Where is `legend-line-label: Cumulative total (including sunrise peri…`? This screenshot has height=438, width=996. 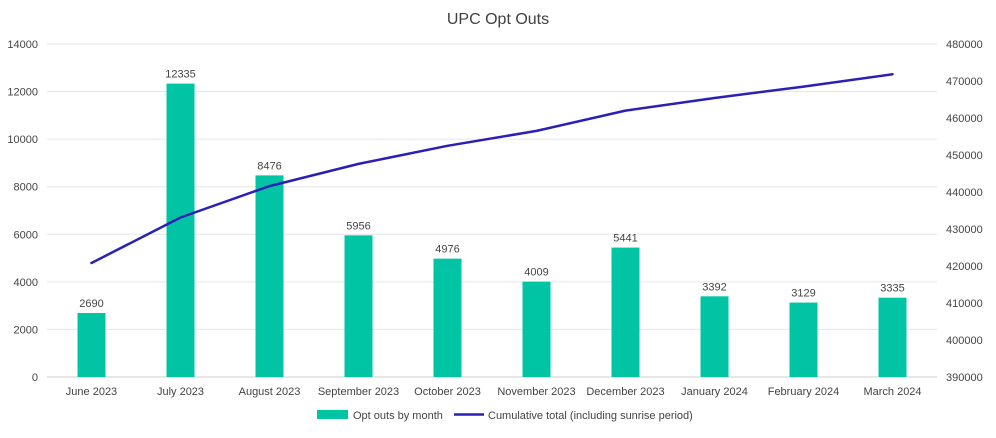
legend-line-label: Cumulative total (including sunrise peri… is located at coordinates (590, 416).